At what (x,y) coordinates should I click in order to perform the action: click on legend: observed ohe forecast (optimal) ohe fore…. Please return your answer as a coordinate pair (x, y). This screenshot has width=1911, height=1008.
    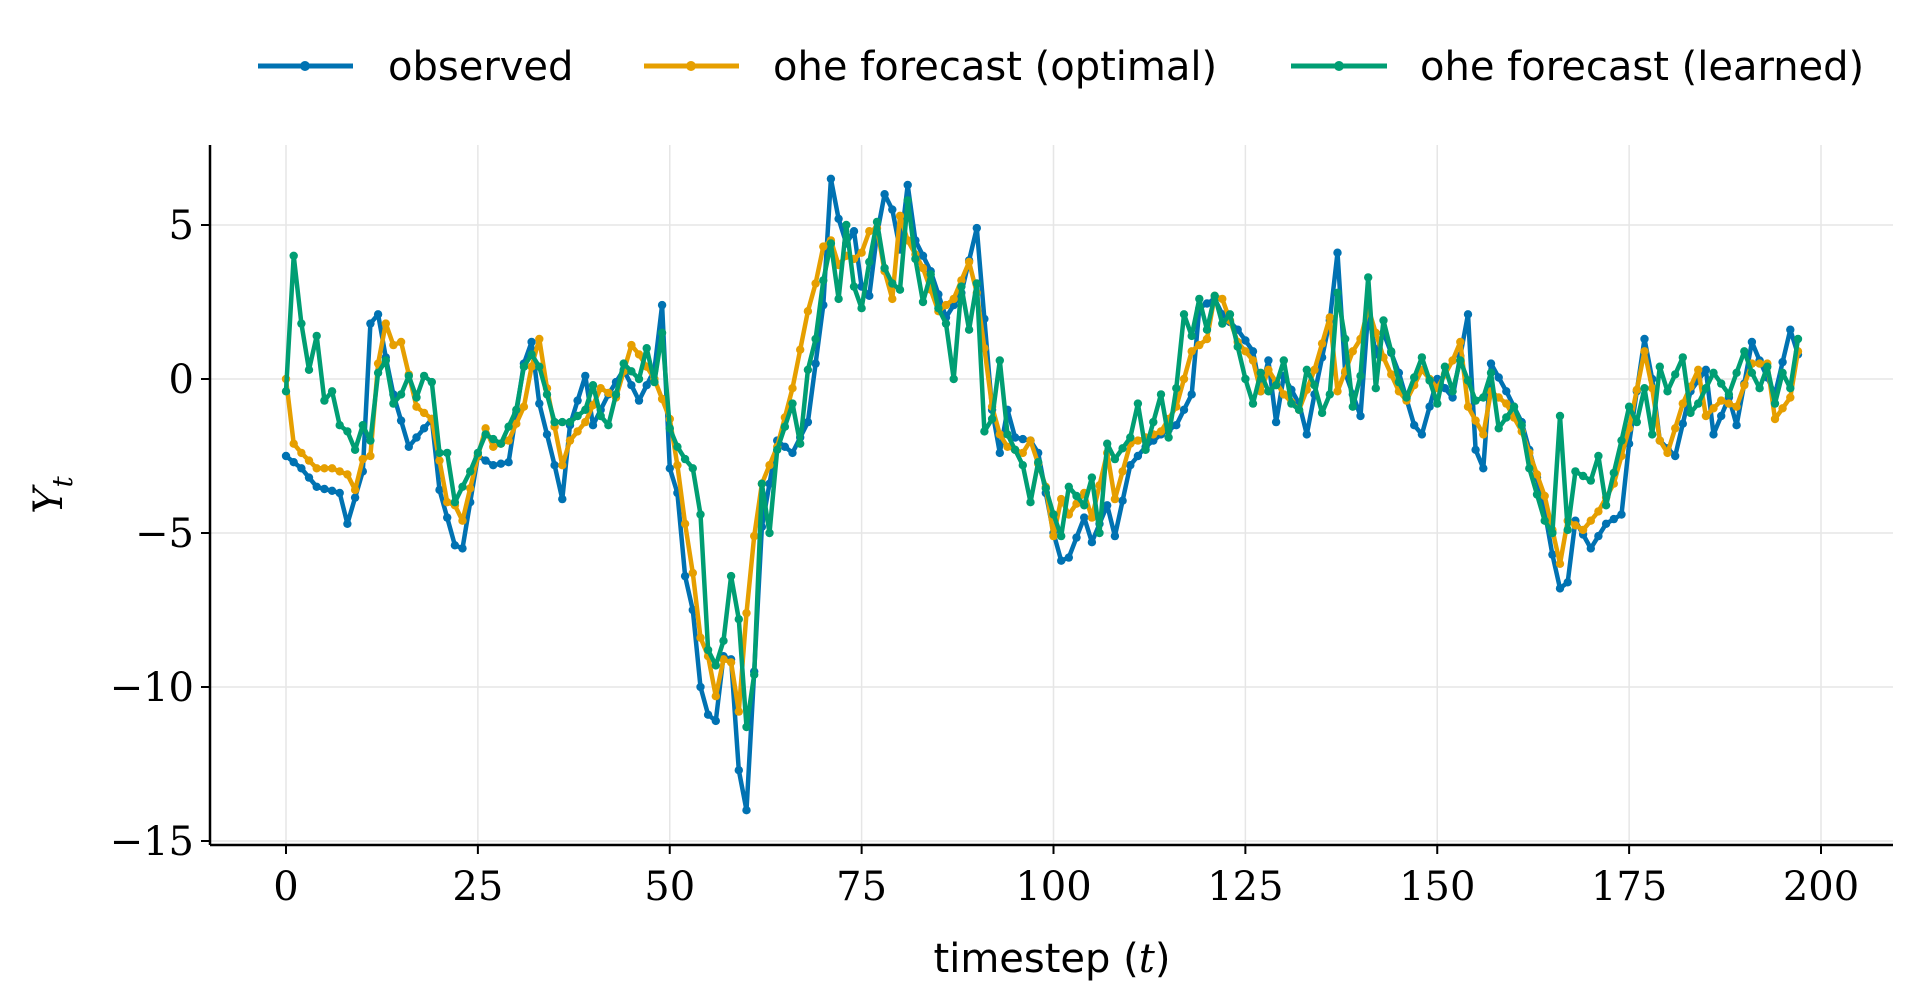
    Looking at the image, I should click on (1061, 67).